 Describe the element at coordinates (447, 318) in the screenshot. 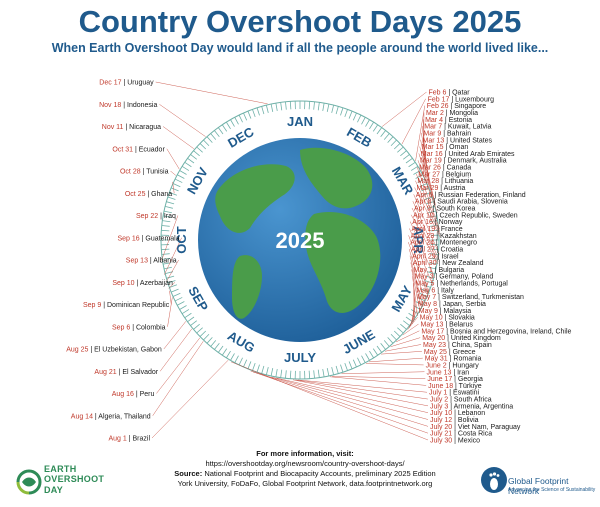

I see `country-label: May 10 | Slovakia` at that location.